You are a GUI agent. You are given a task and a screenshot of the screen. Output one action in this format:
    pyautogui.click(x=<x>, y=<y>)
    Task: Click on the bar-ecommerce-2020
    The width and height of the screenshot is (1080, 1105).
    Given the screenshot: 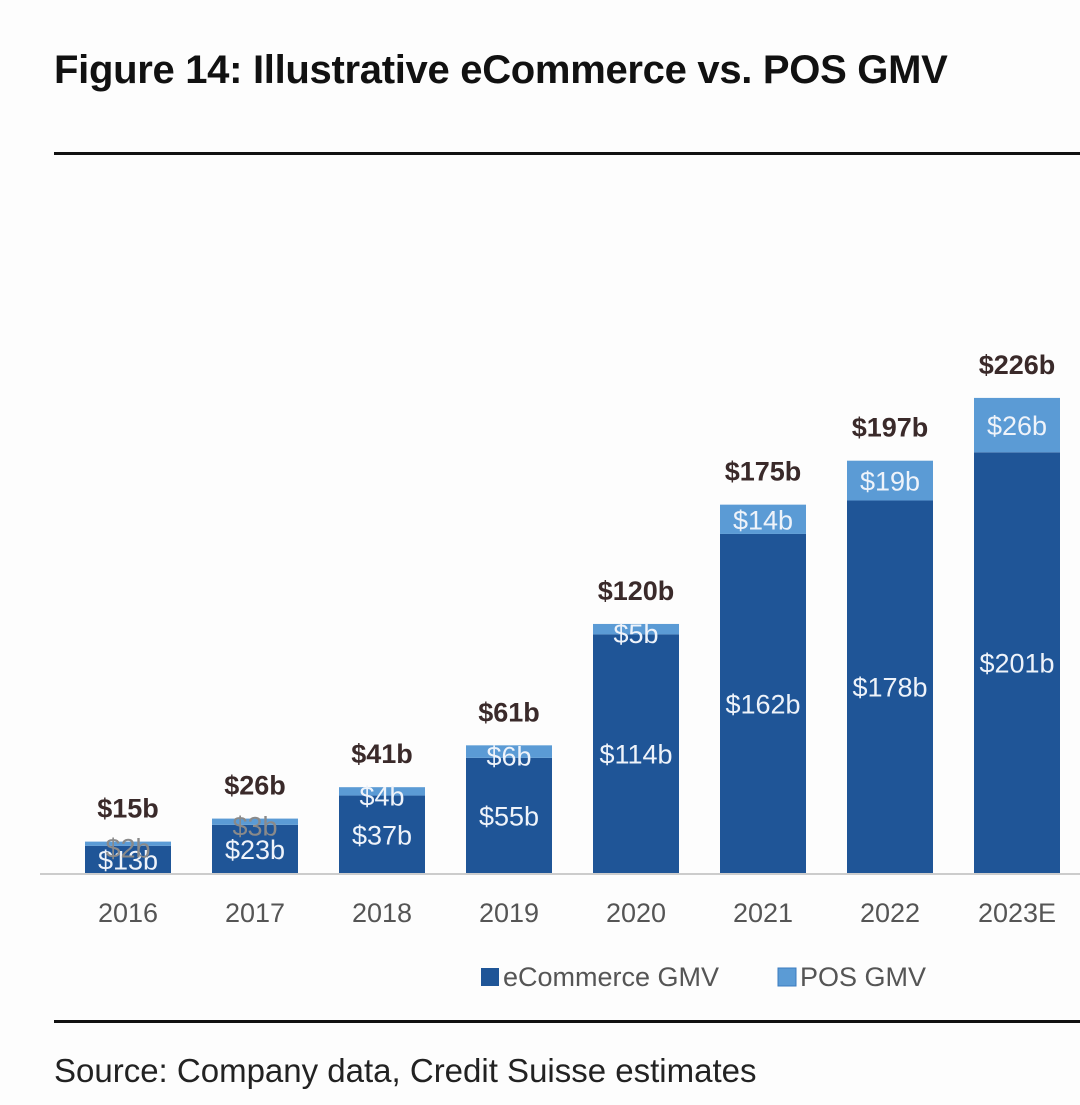 What is the action you would take?
    pyautogui.click(x=636, y=753)
    